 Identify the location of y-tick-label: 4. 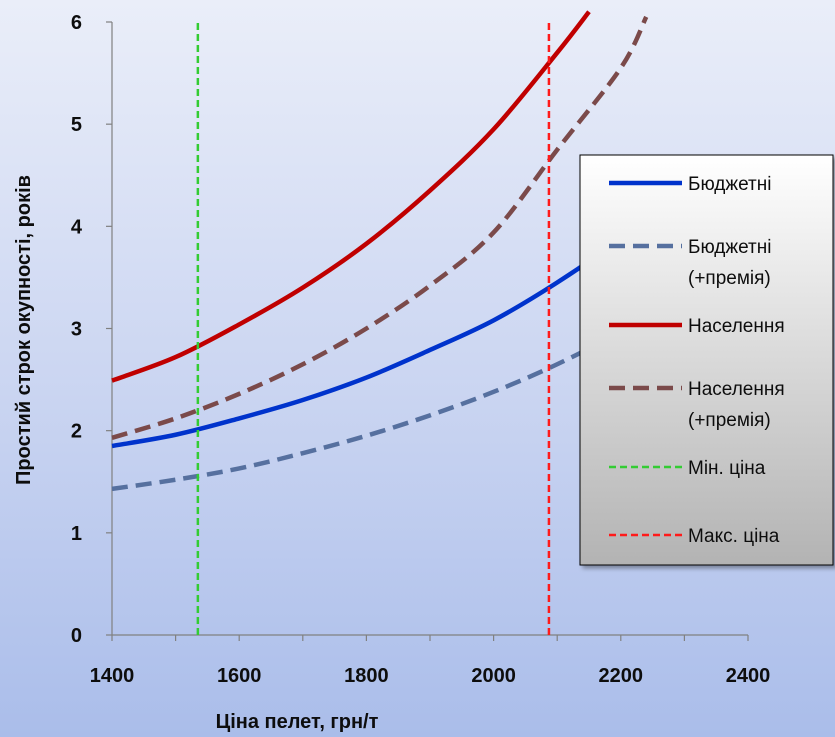
(77, 227).